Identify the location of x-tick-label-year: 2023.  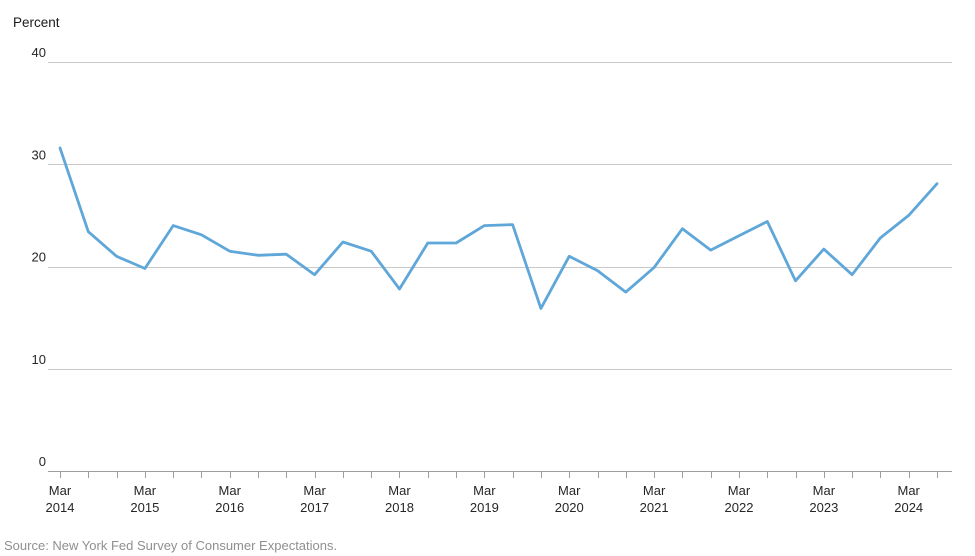
(823, 507).